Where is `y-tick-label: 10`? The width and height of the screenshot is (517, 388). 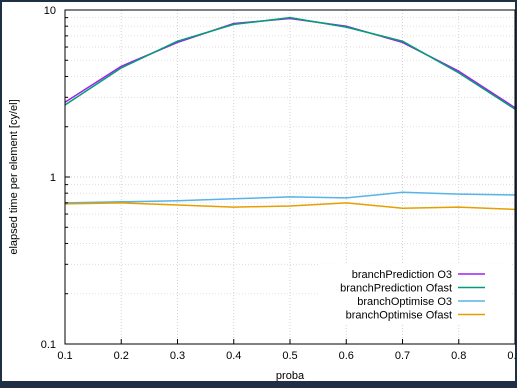
y-tick-label: 10 is located at coordinates (50, 11).